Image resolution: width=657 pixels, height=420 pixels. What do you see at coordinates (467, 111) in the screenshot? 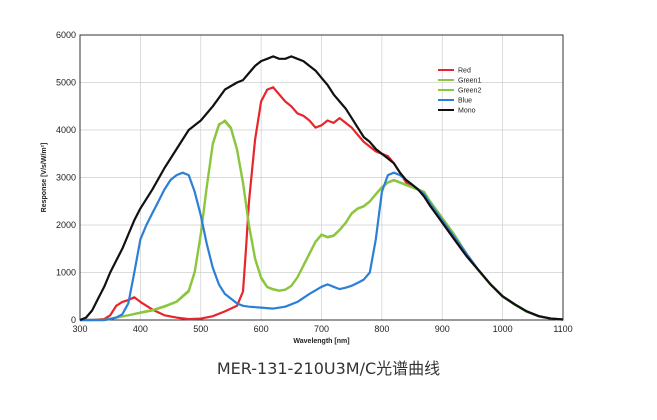
I see `legend-label-mono: Mono` at bounding box center [467, 111].